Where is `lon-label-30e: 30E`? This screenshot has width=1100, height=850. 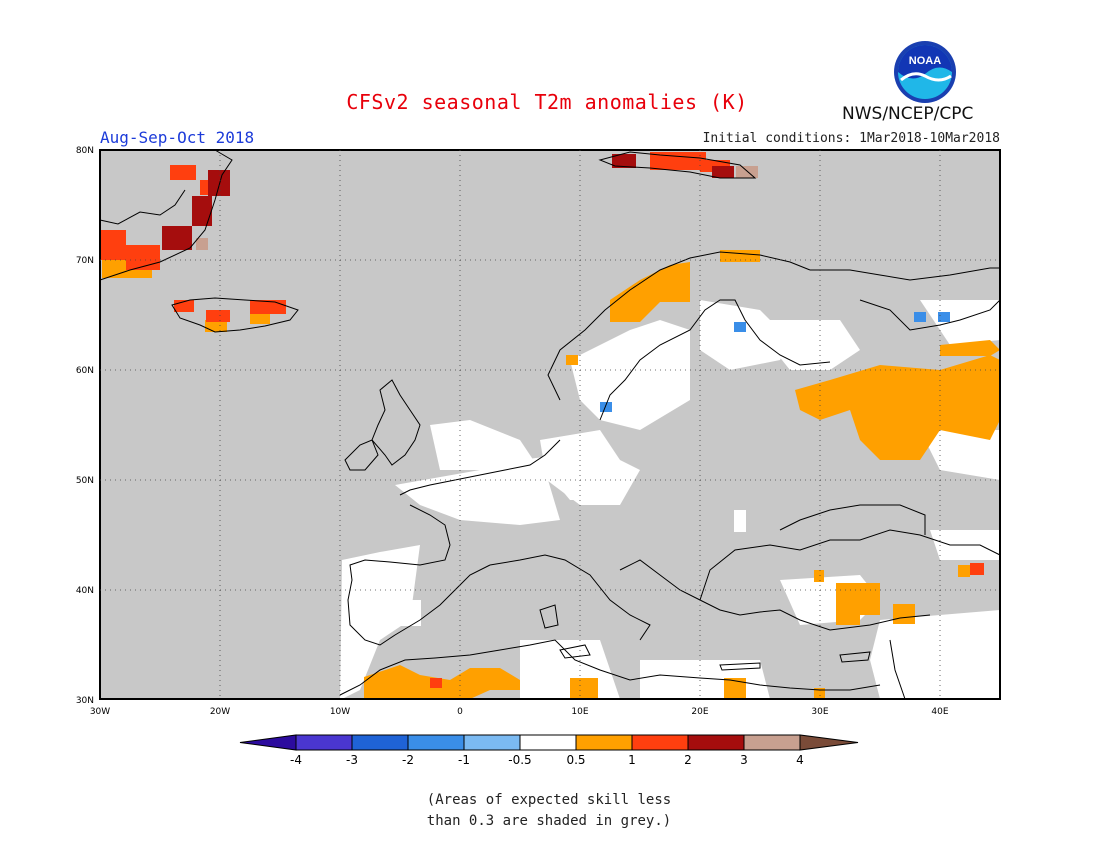
lon-label-30e: 30E is located at coordinates (819, 712).